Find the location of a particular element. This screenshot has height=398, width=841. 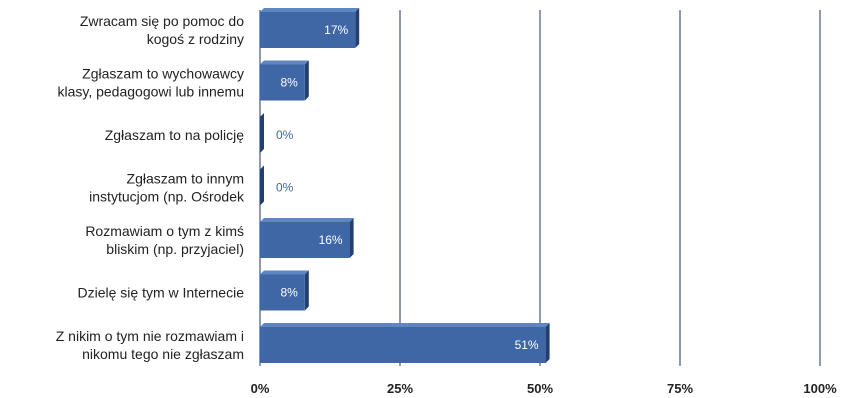

x-tick-label: 50% is located at coordinates (540, 388).